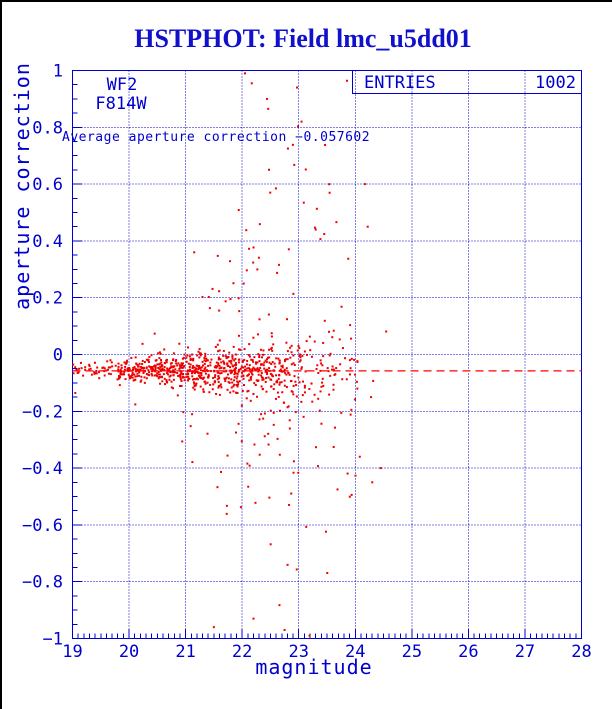  I want to click on entries-box, so click(467, 82).